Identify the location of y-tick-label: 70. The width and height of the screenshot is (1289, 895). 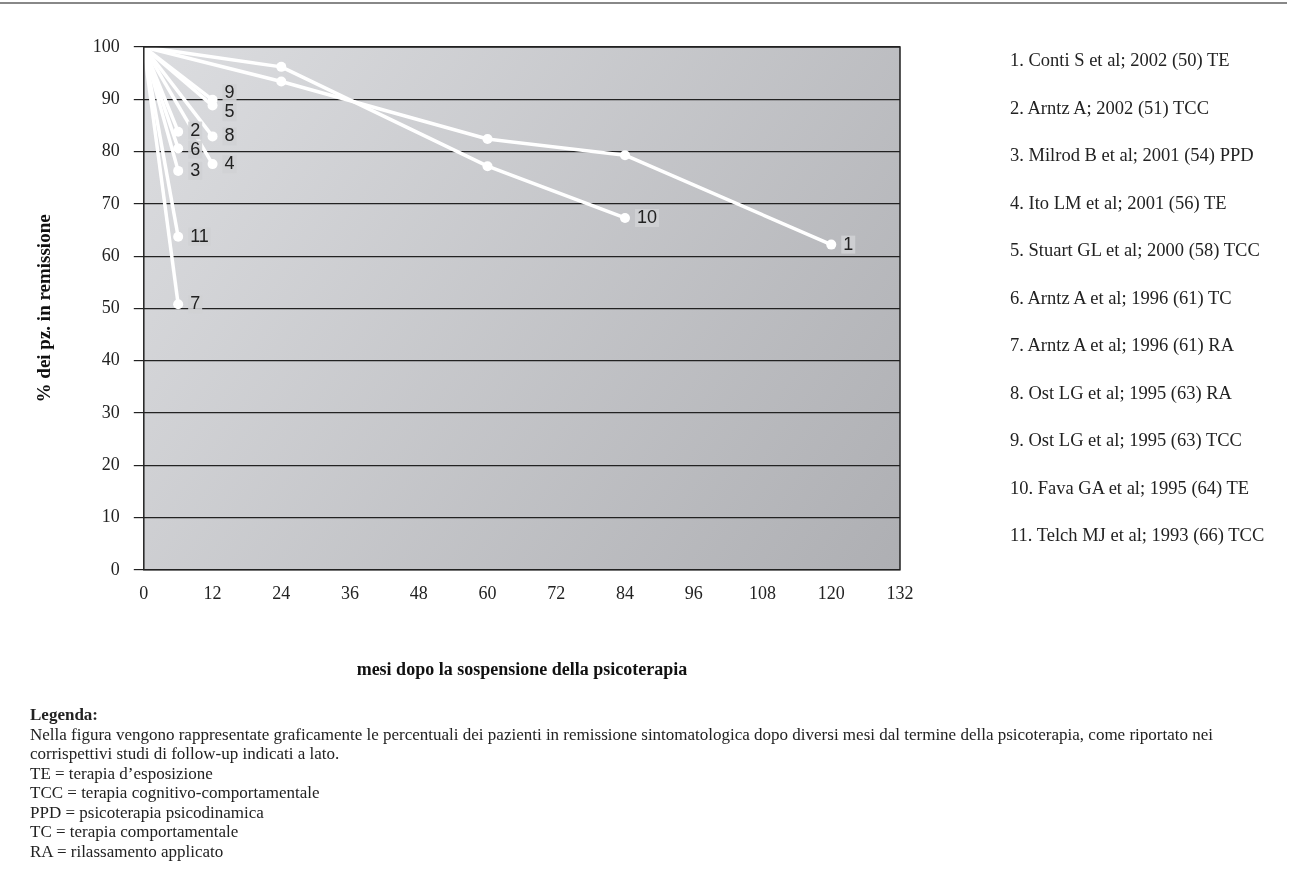
(110, 202).